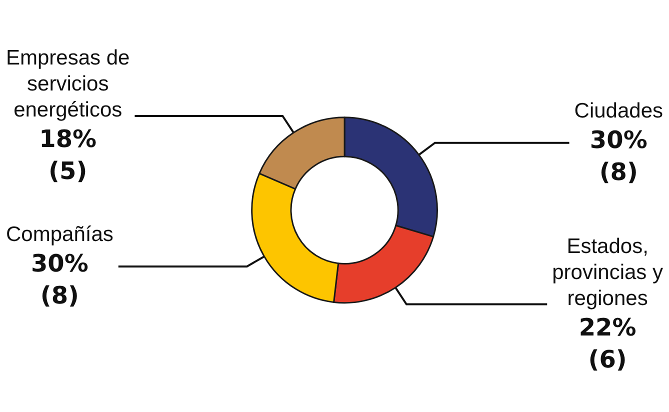 This screenshot has height=412, width=669. Describe the element at coordinates (68, 84) in the screenshot. I see `slice-label: Empresas de servicios energéticos` at that location.